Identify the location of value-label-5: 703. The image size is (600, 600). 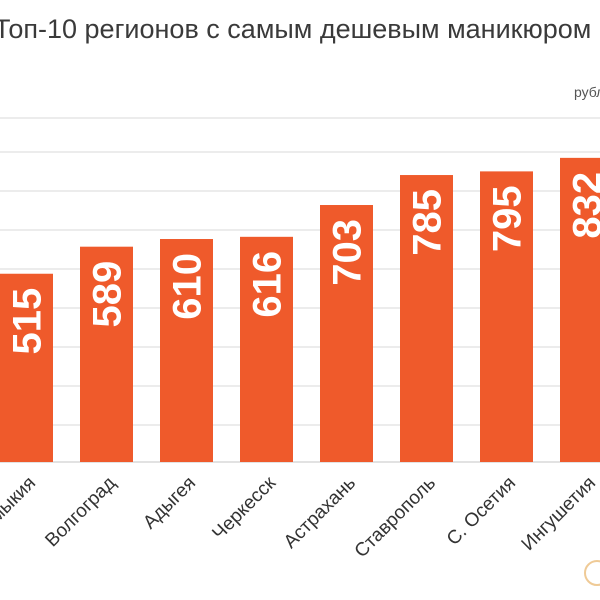
(348, 252).